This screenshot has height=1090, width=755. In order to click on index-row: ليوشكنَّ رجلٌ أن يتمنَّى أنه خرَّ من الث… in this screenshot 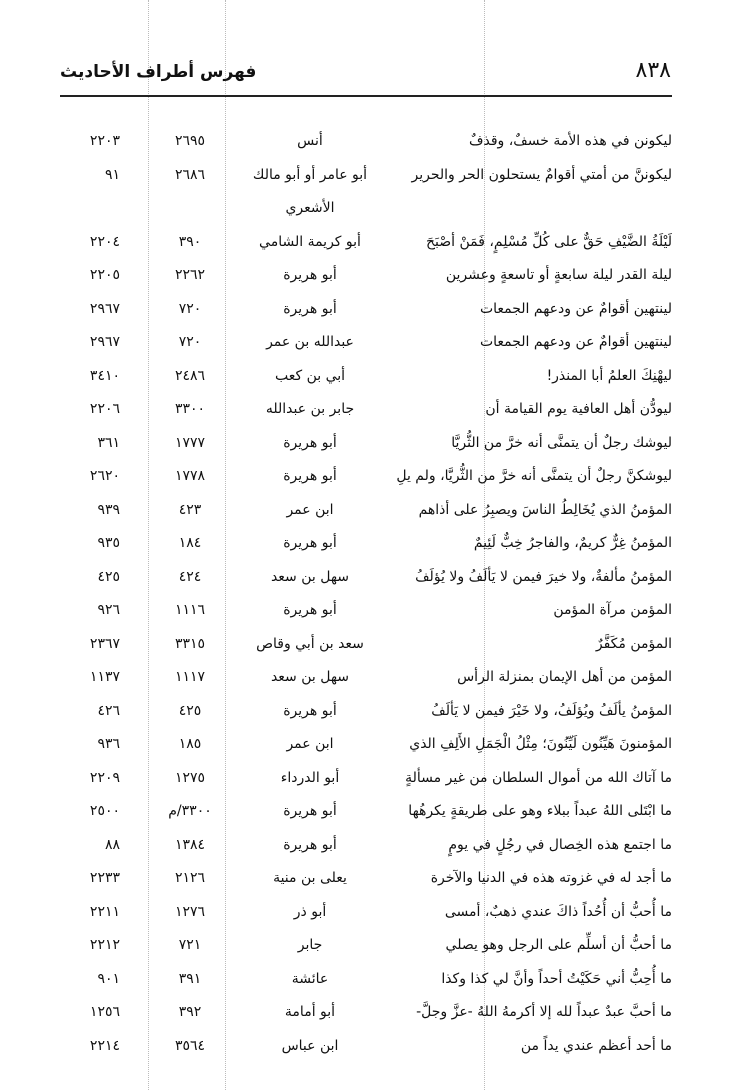, I will do `click(377, 479)`.